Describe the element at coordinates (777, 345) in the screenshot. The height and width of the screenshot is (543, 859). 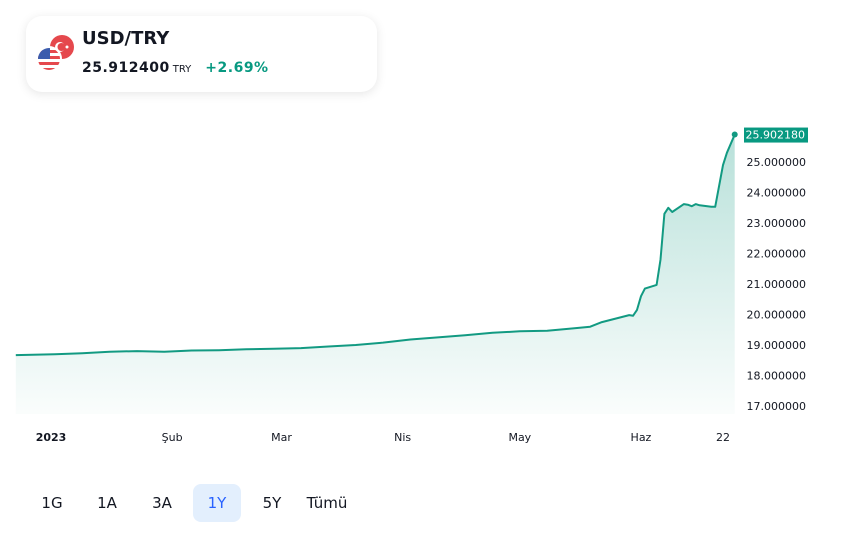
I see `y-tick-label: 19.000000` at that location.